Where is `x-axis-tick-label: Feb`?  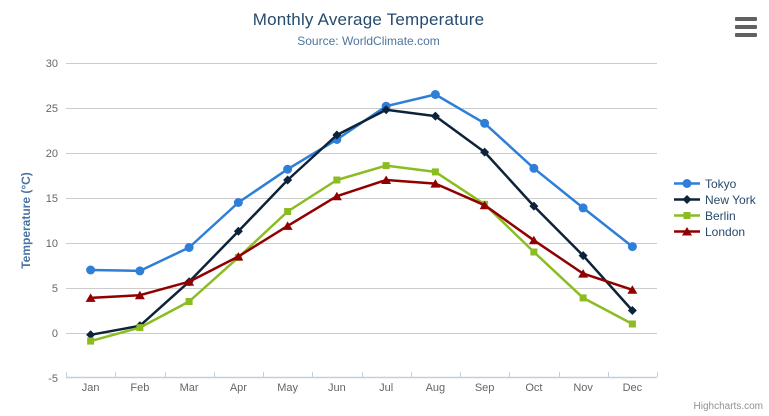
x-axis-tick-label: Feb is located at coordinates (139, 388).